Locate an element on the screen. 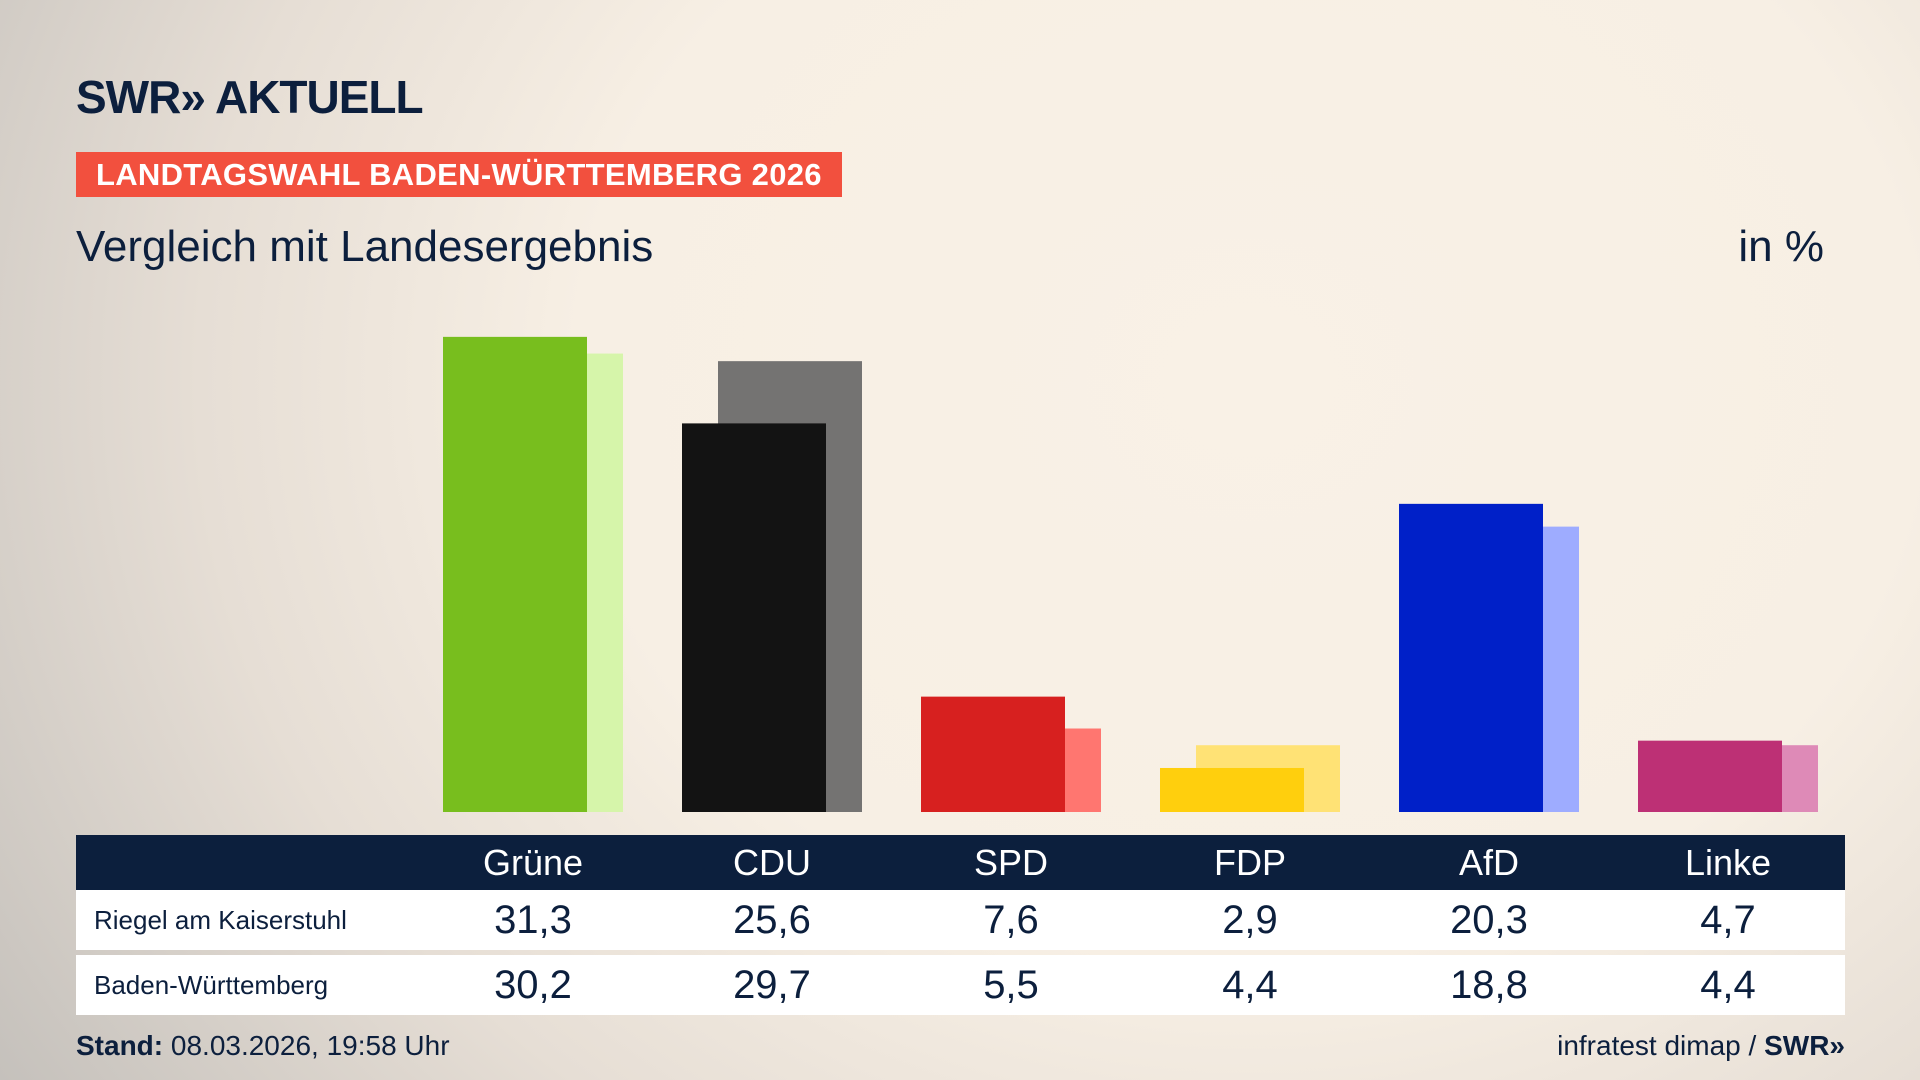  source-text: infratest dimap / is located at coordinates (1657, 1045).